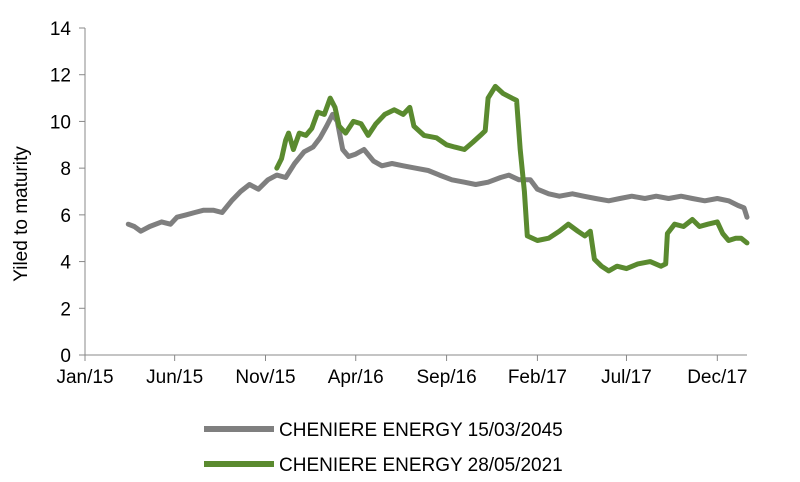 The image size is (800, 482). I want to click on x-tick-label: Jul/17, so click(626, 377).